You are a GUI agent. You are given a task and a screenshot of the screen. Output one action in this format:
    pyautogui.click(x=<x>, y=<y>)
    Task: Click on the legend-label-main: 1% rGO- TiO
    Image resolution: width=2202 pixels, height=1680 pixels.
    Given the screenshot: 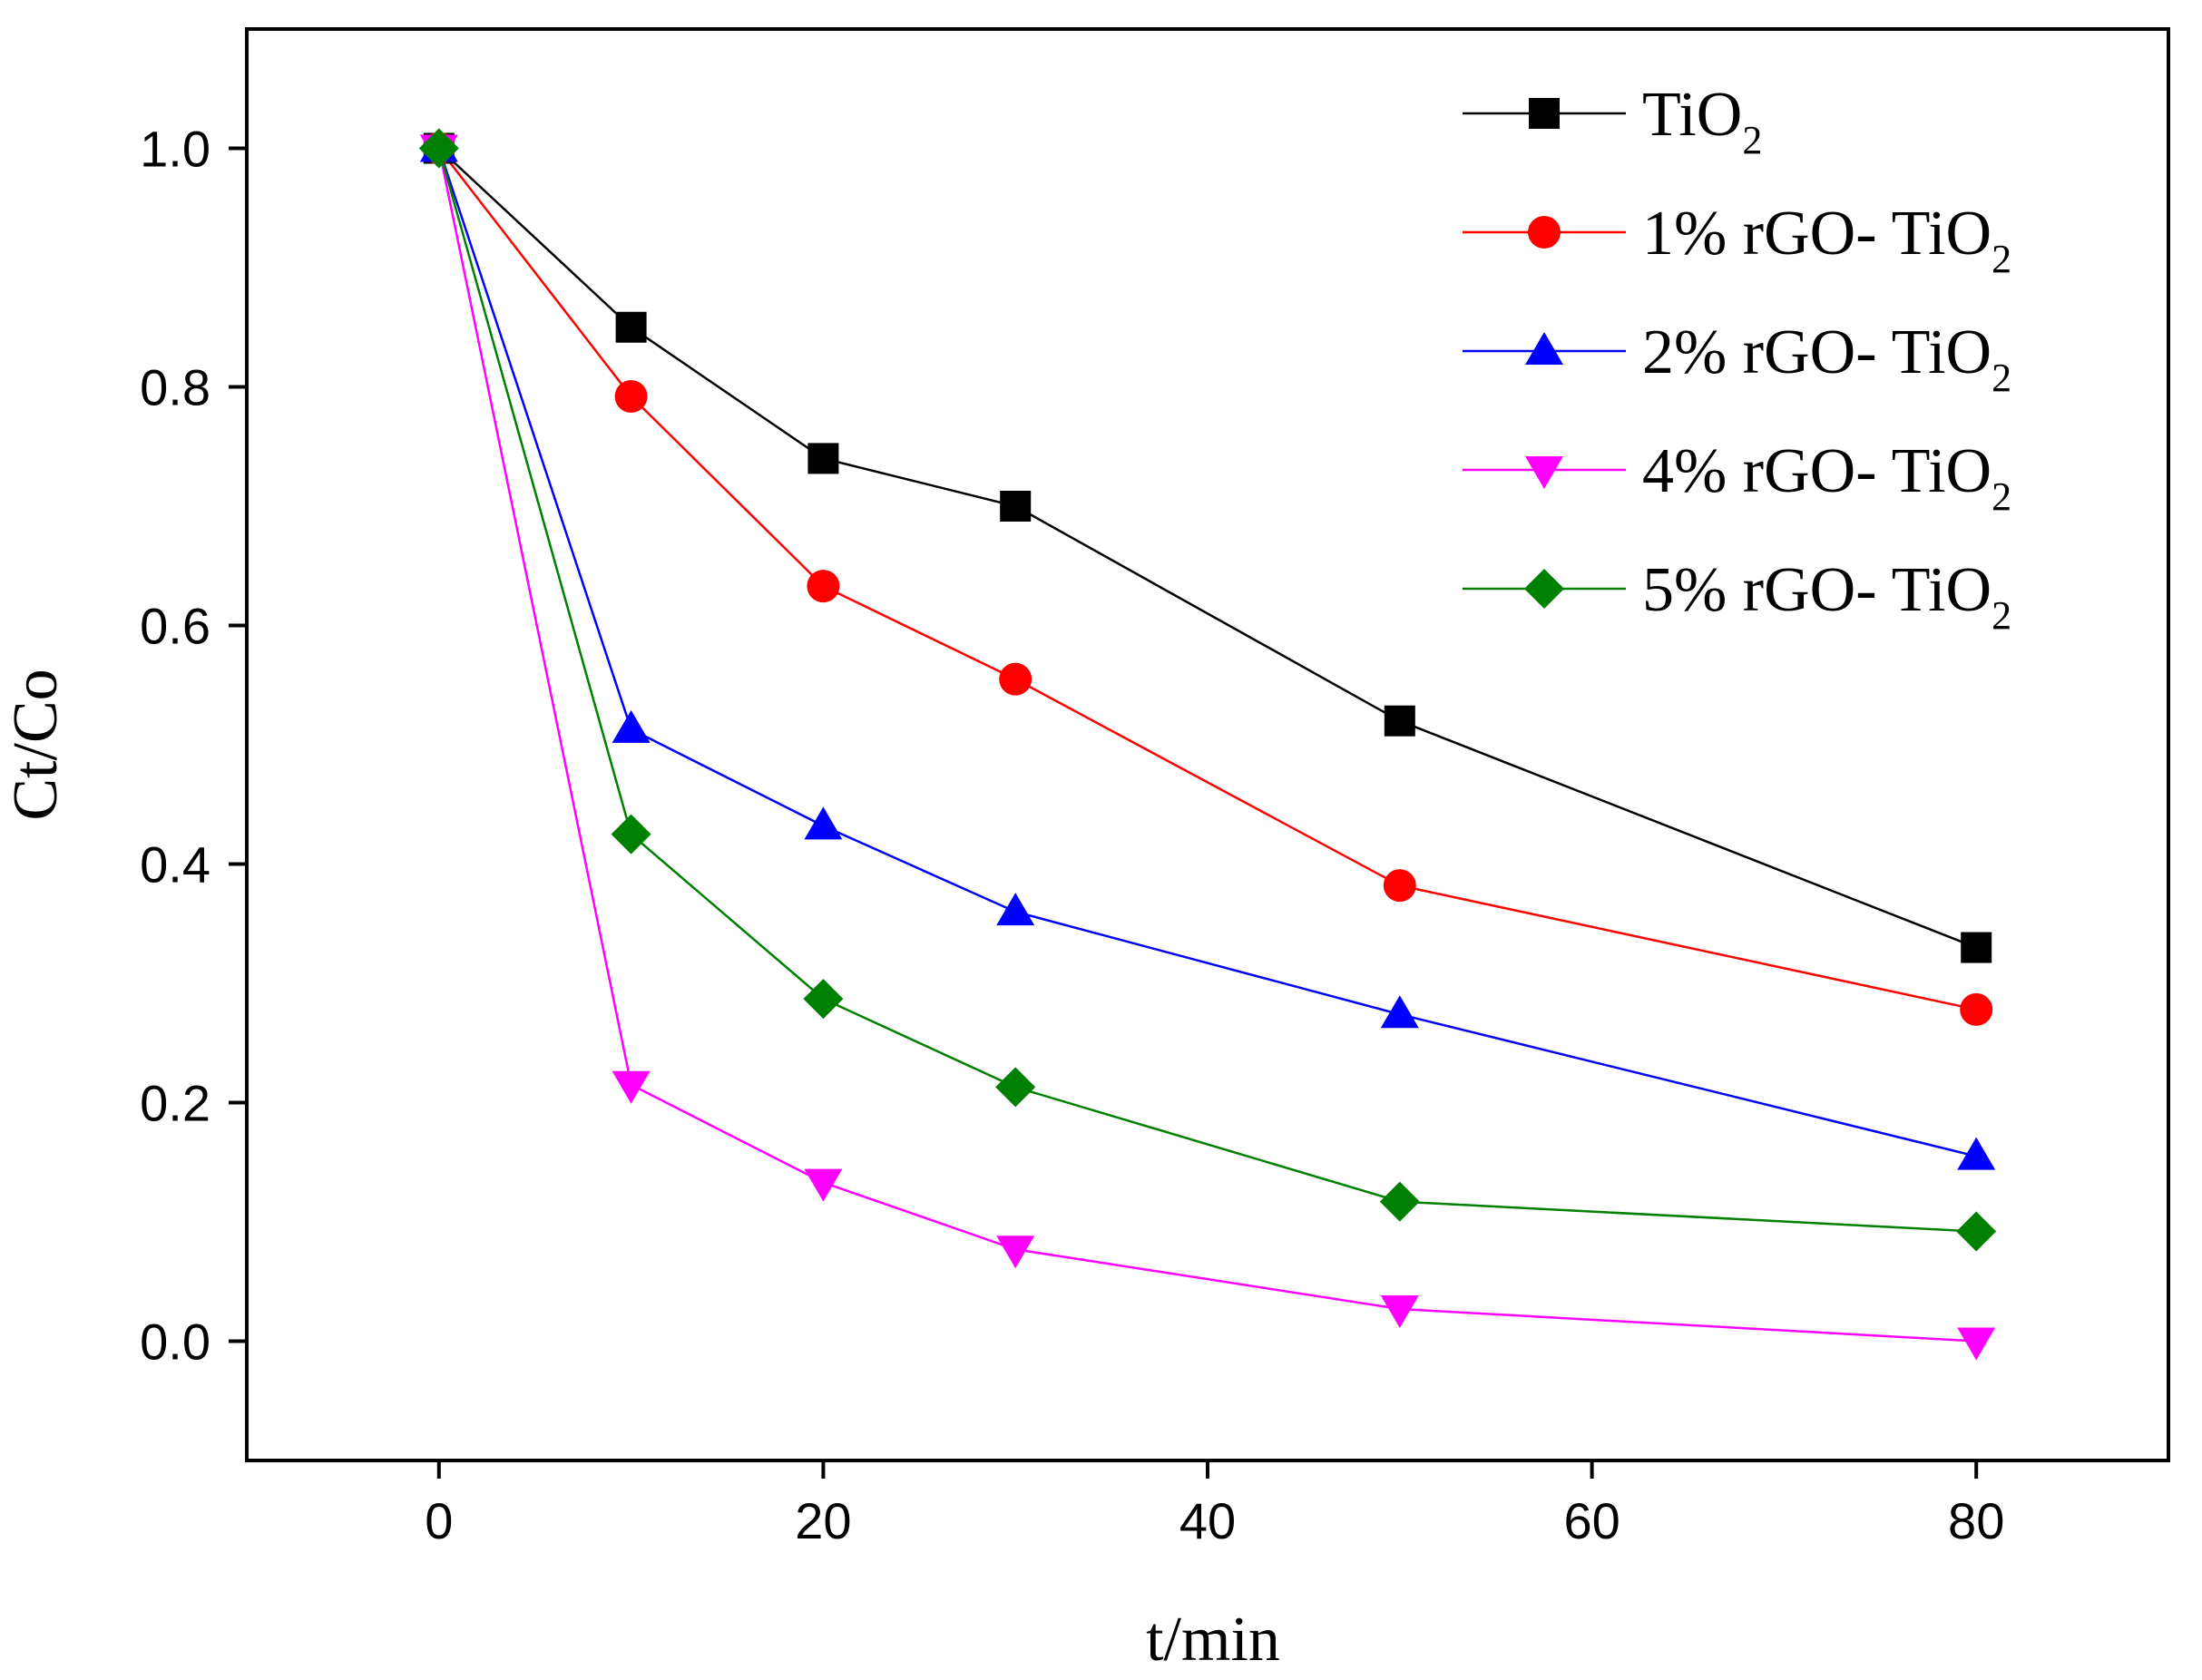 What is the action you would take?
    pyautogui.click(x=1817, y=234)
    